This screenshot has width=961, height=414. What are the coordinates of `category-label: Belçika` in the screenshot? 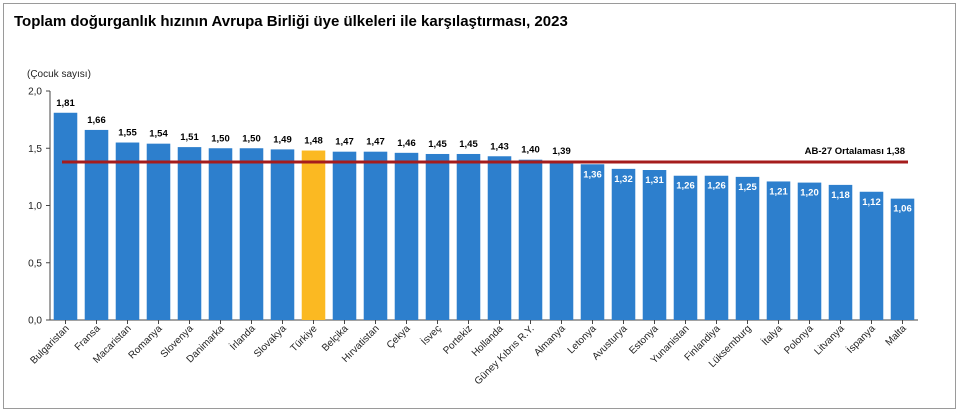 It's located at (335, 338).